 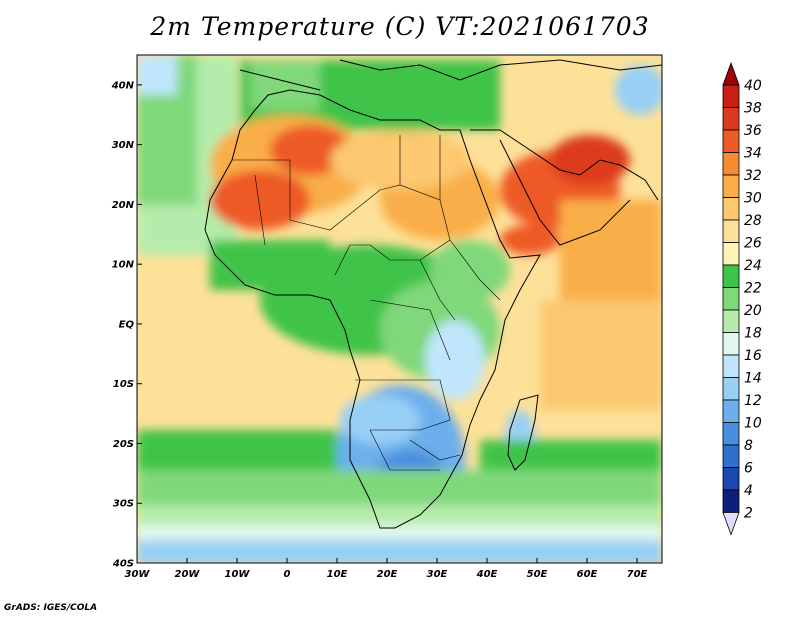 I want to click on colorbar-label: 32, so click(x=753, y=176).